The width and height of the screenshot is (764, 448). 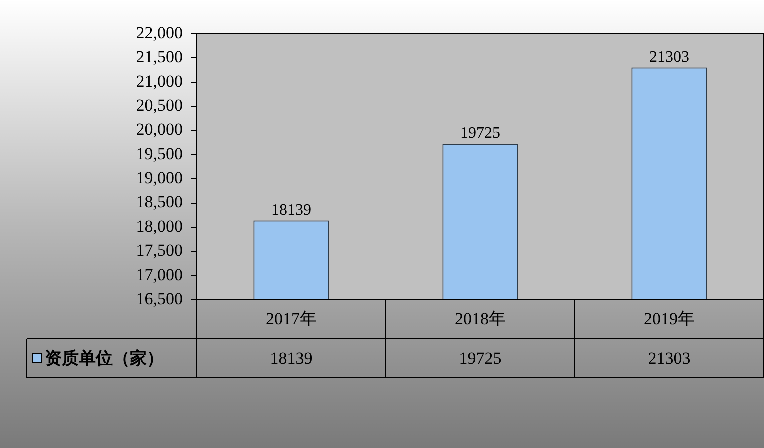 What do you see at coordinates (480, 319) in the screenshot?
I see `x-tick-label: 2018年` at bounding box center [480, 319].